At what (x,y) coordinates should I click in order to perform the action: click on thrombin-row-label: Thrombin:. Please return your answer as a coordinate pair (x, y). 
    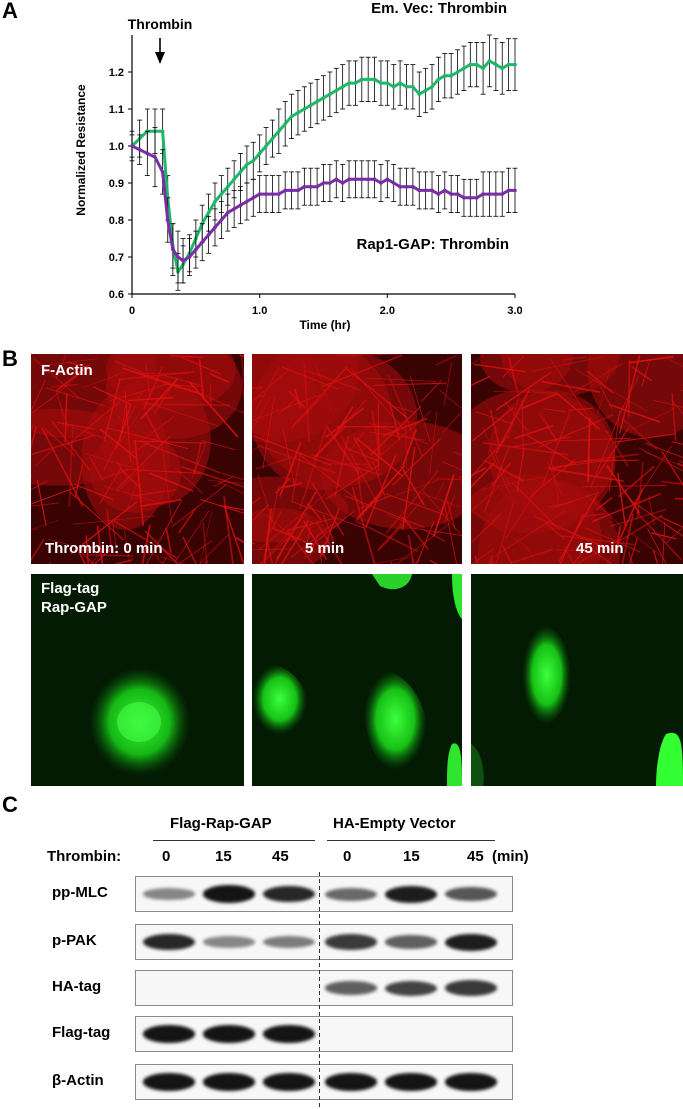
    Looking at the image, I should click on (84, 856).